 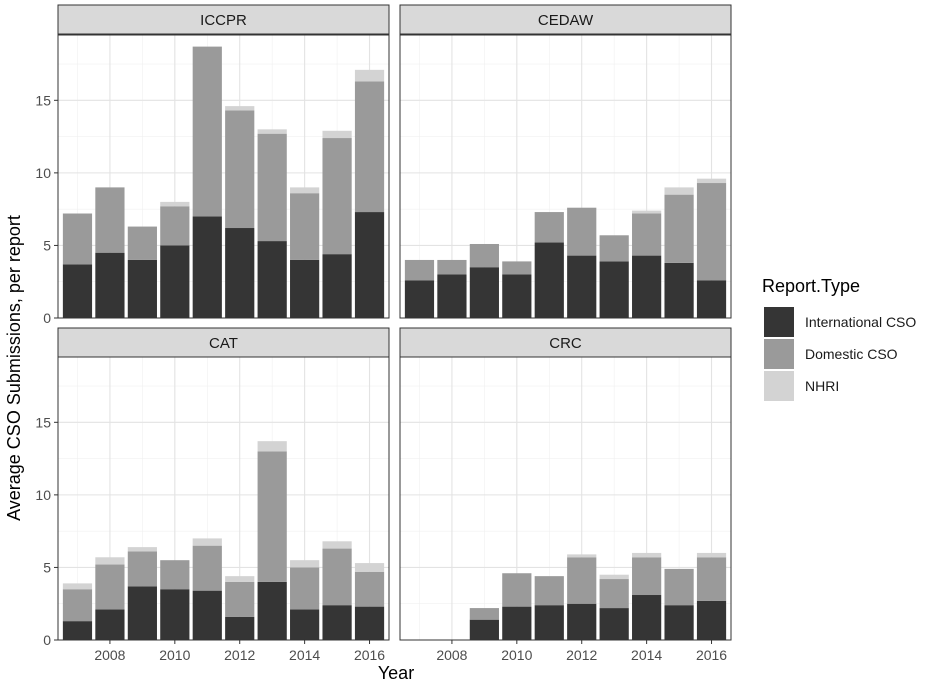 I want to click on bar-iccpr-2007-international-cso, so click(x=77, y=291).